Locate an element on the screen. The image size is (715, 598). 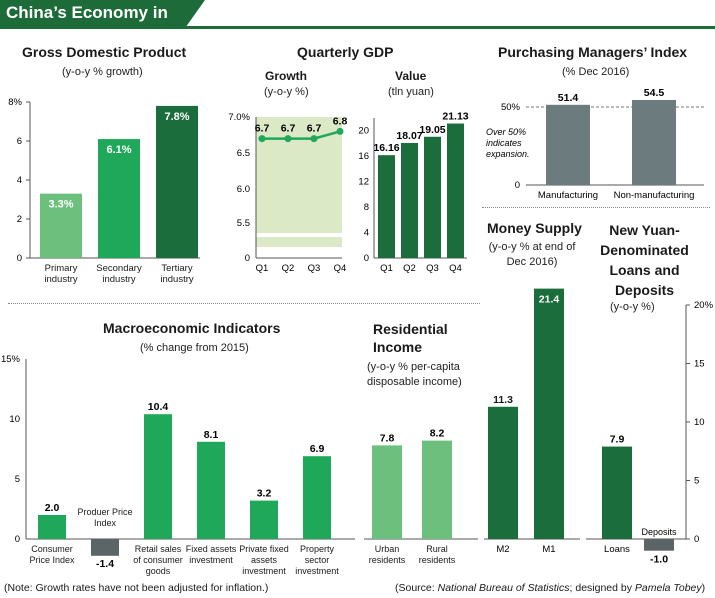
value-category-label: Q1 is located at coordinates (386, 268).